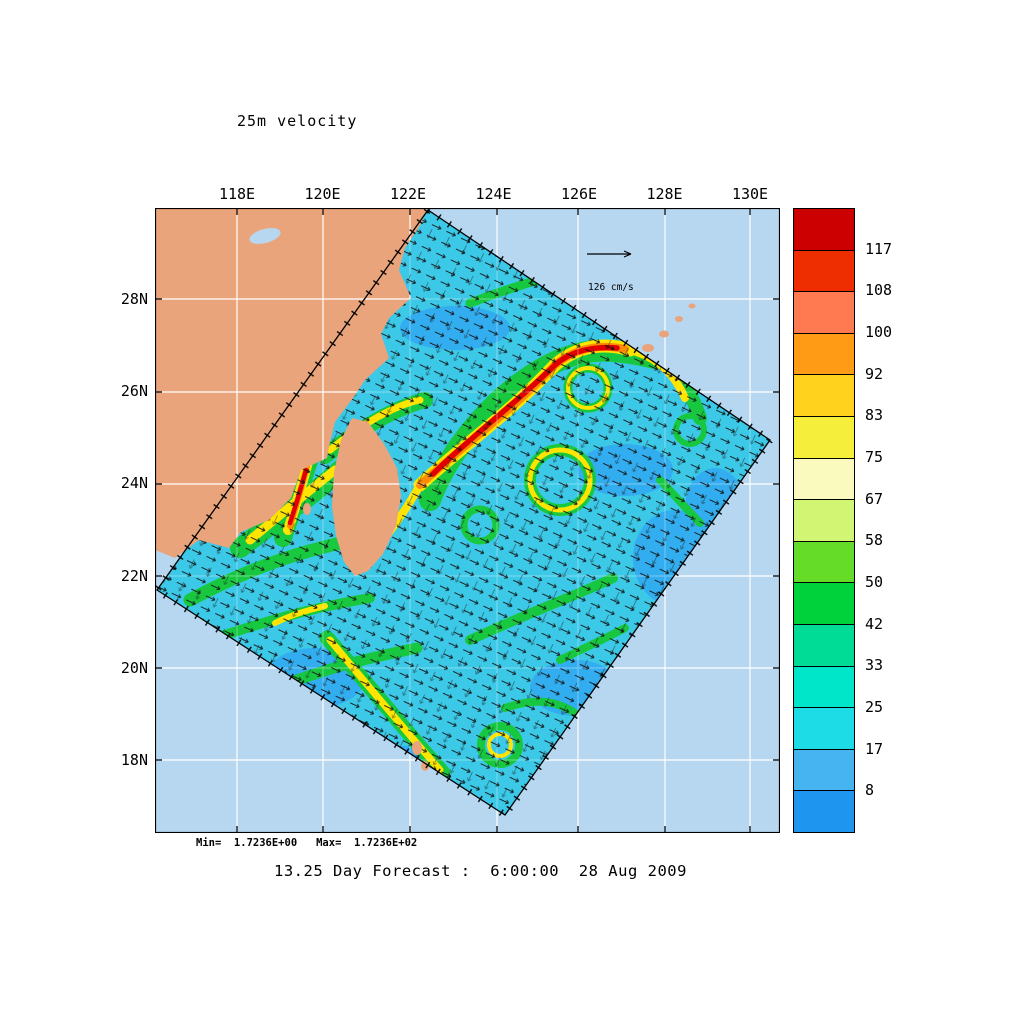 The width and height of the screenshot is (1024, 1024). What do you see at coordinates (134, 667) in the screenshot?
I see `y-tick-label: 20N` at bounding box center [134, 667].